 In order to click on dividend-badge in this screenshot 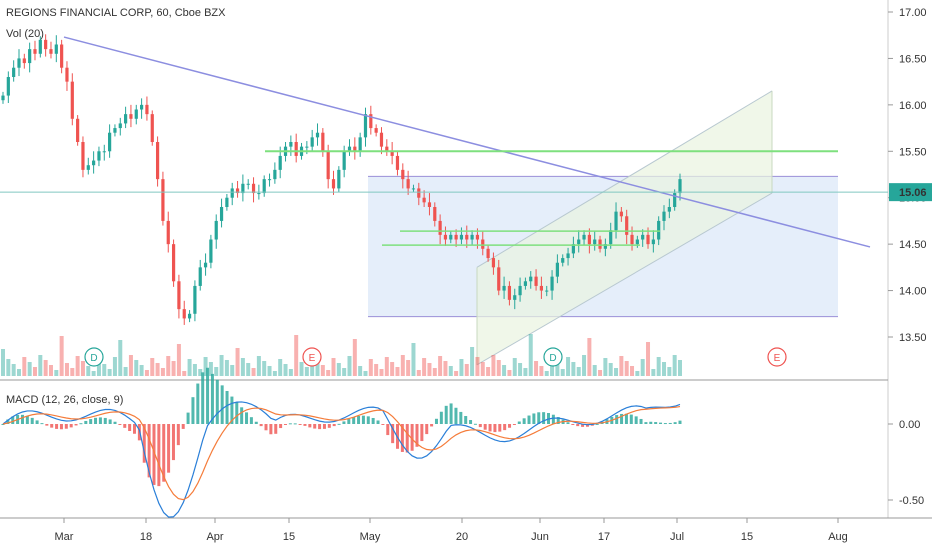, I will do `click(553, 357)`.